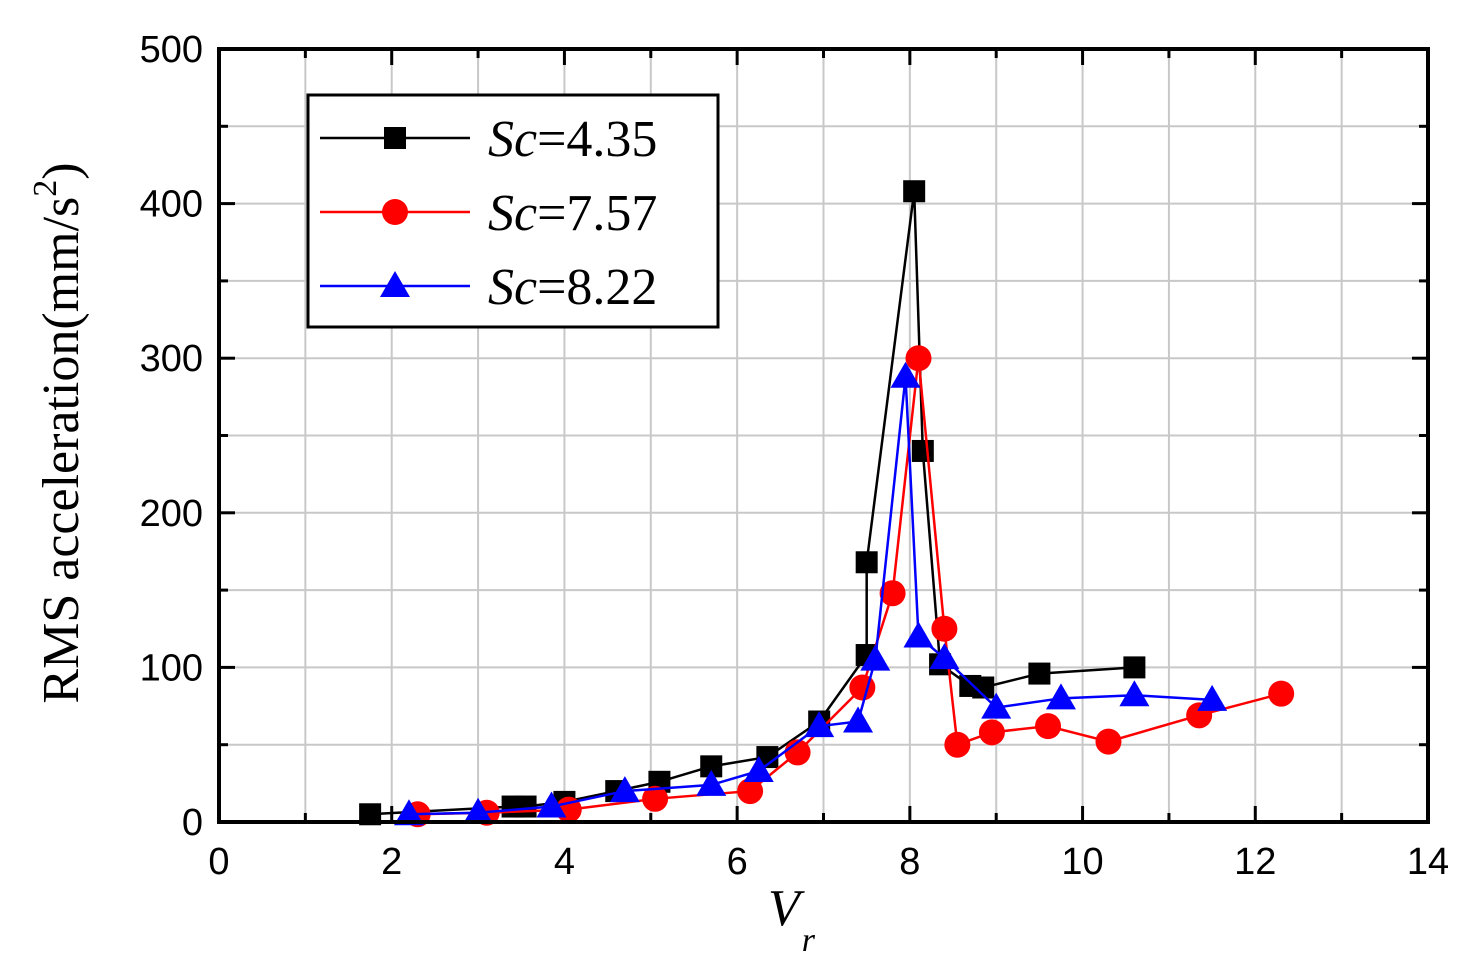 The height and width of the screenshot is (966, 1481). I want to click on y-axis-title: RMS acceleration(mm/s2), so click(58, 432).